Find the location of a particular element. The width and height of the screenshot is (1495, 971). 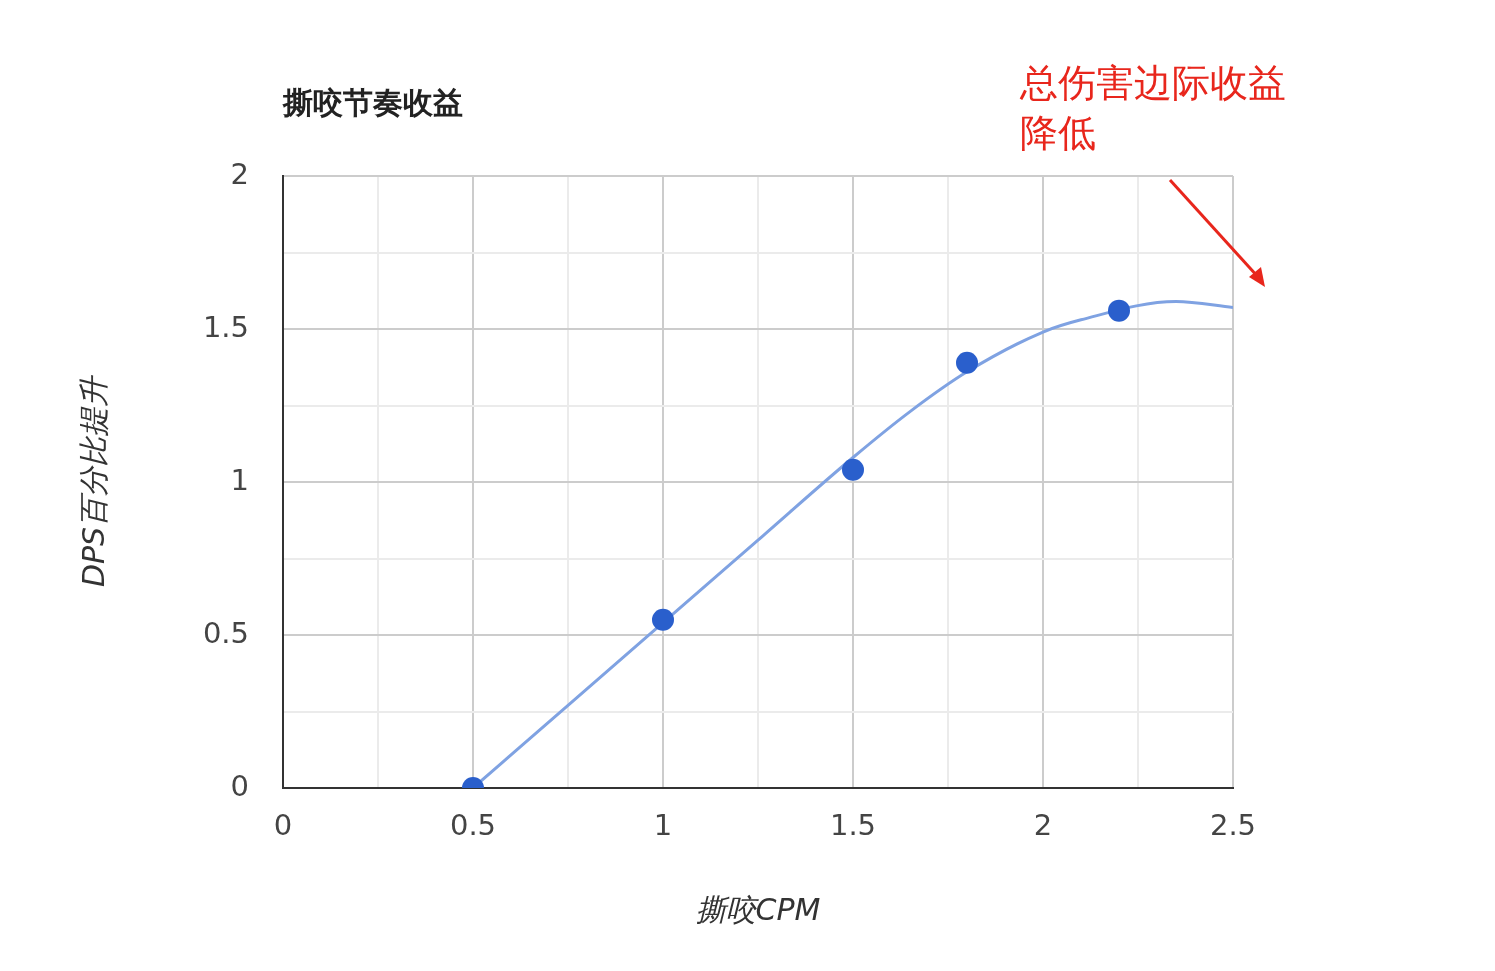

x-tick-label: 0.5 is located at coordinates (473, 824).